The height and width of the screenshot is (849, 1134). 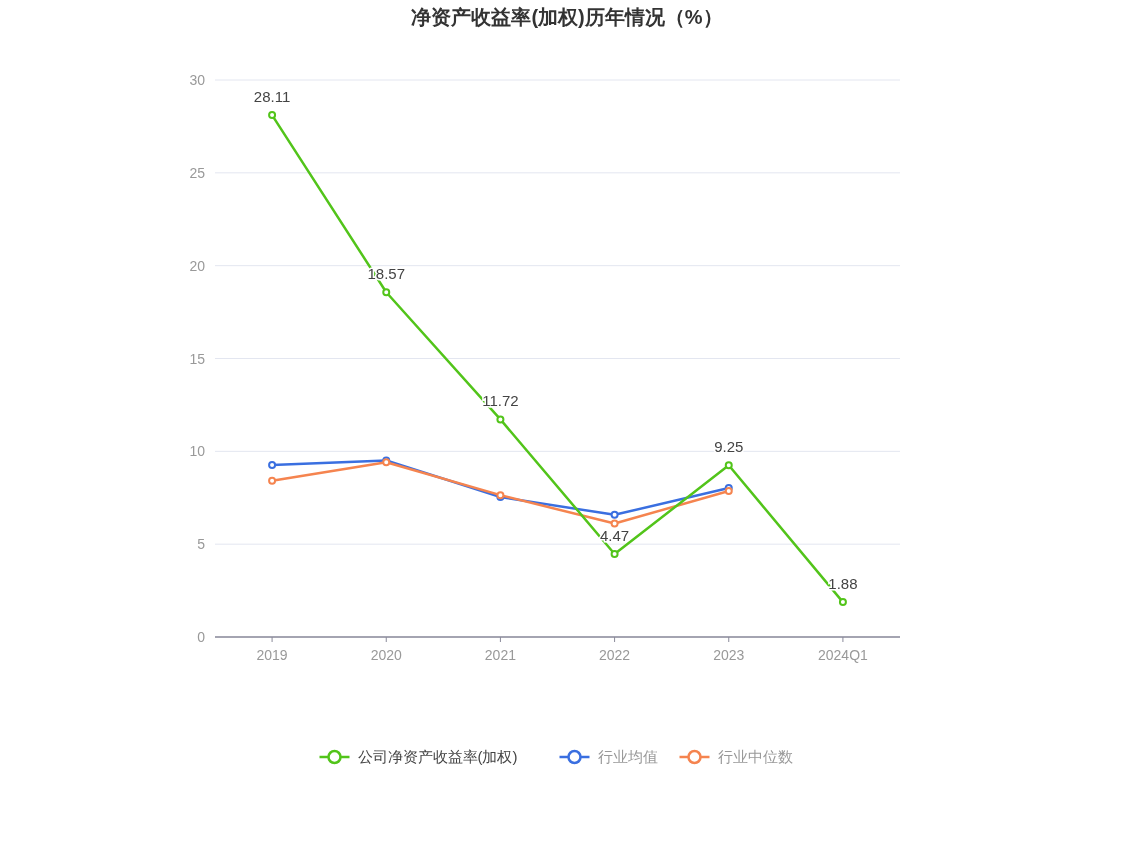 What do you see at coordinates (201, 544) in the screenshot?
I see `y-tick-label: 5` at bounding box center [201, 544].